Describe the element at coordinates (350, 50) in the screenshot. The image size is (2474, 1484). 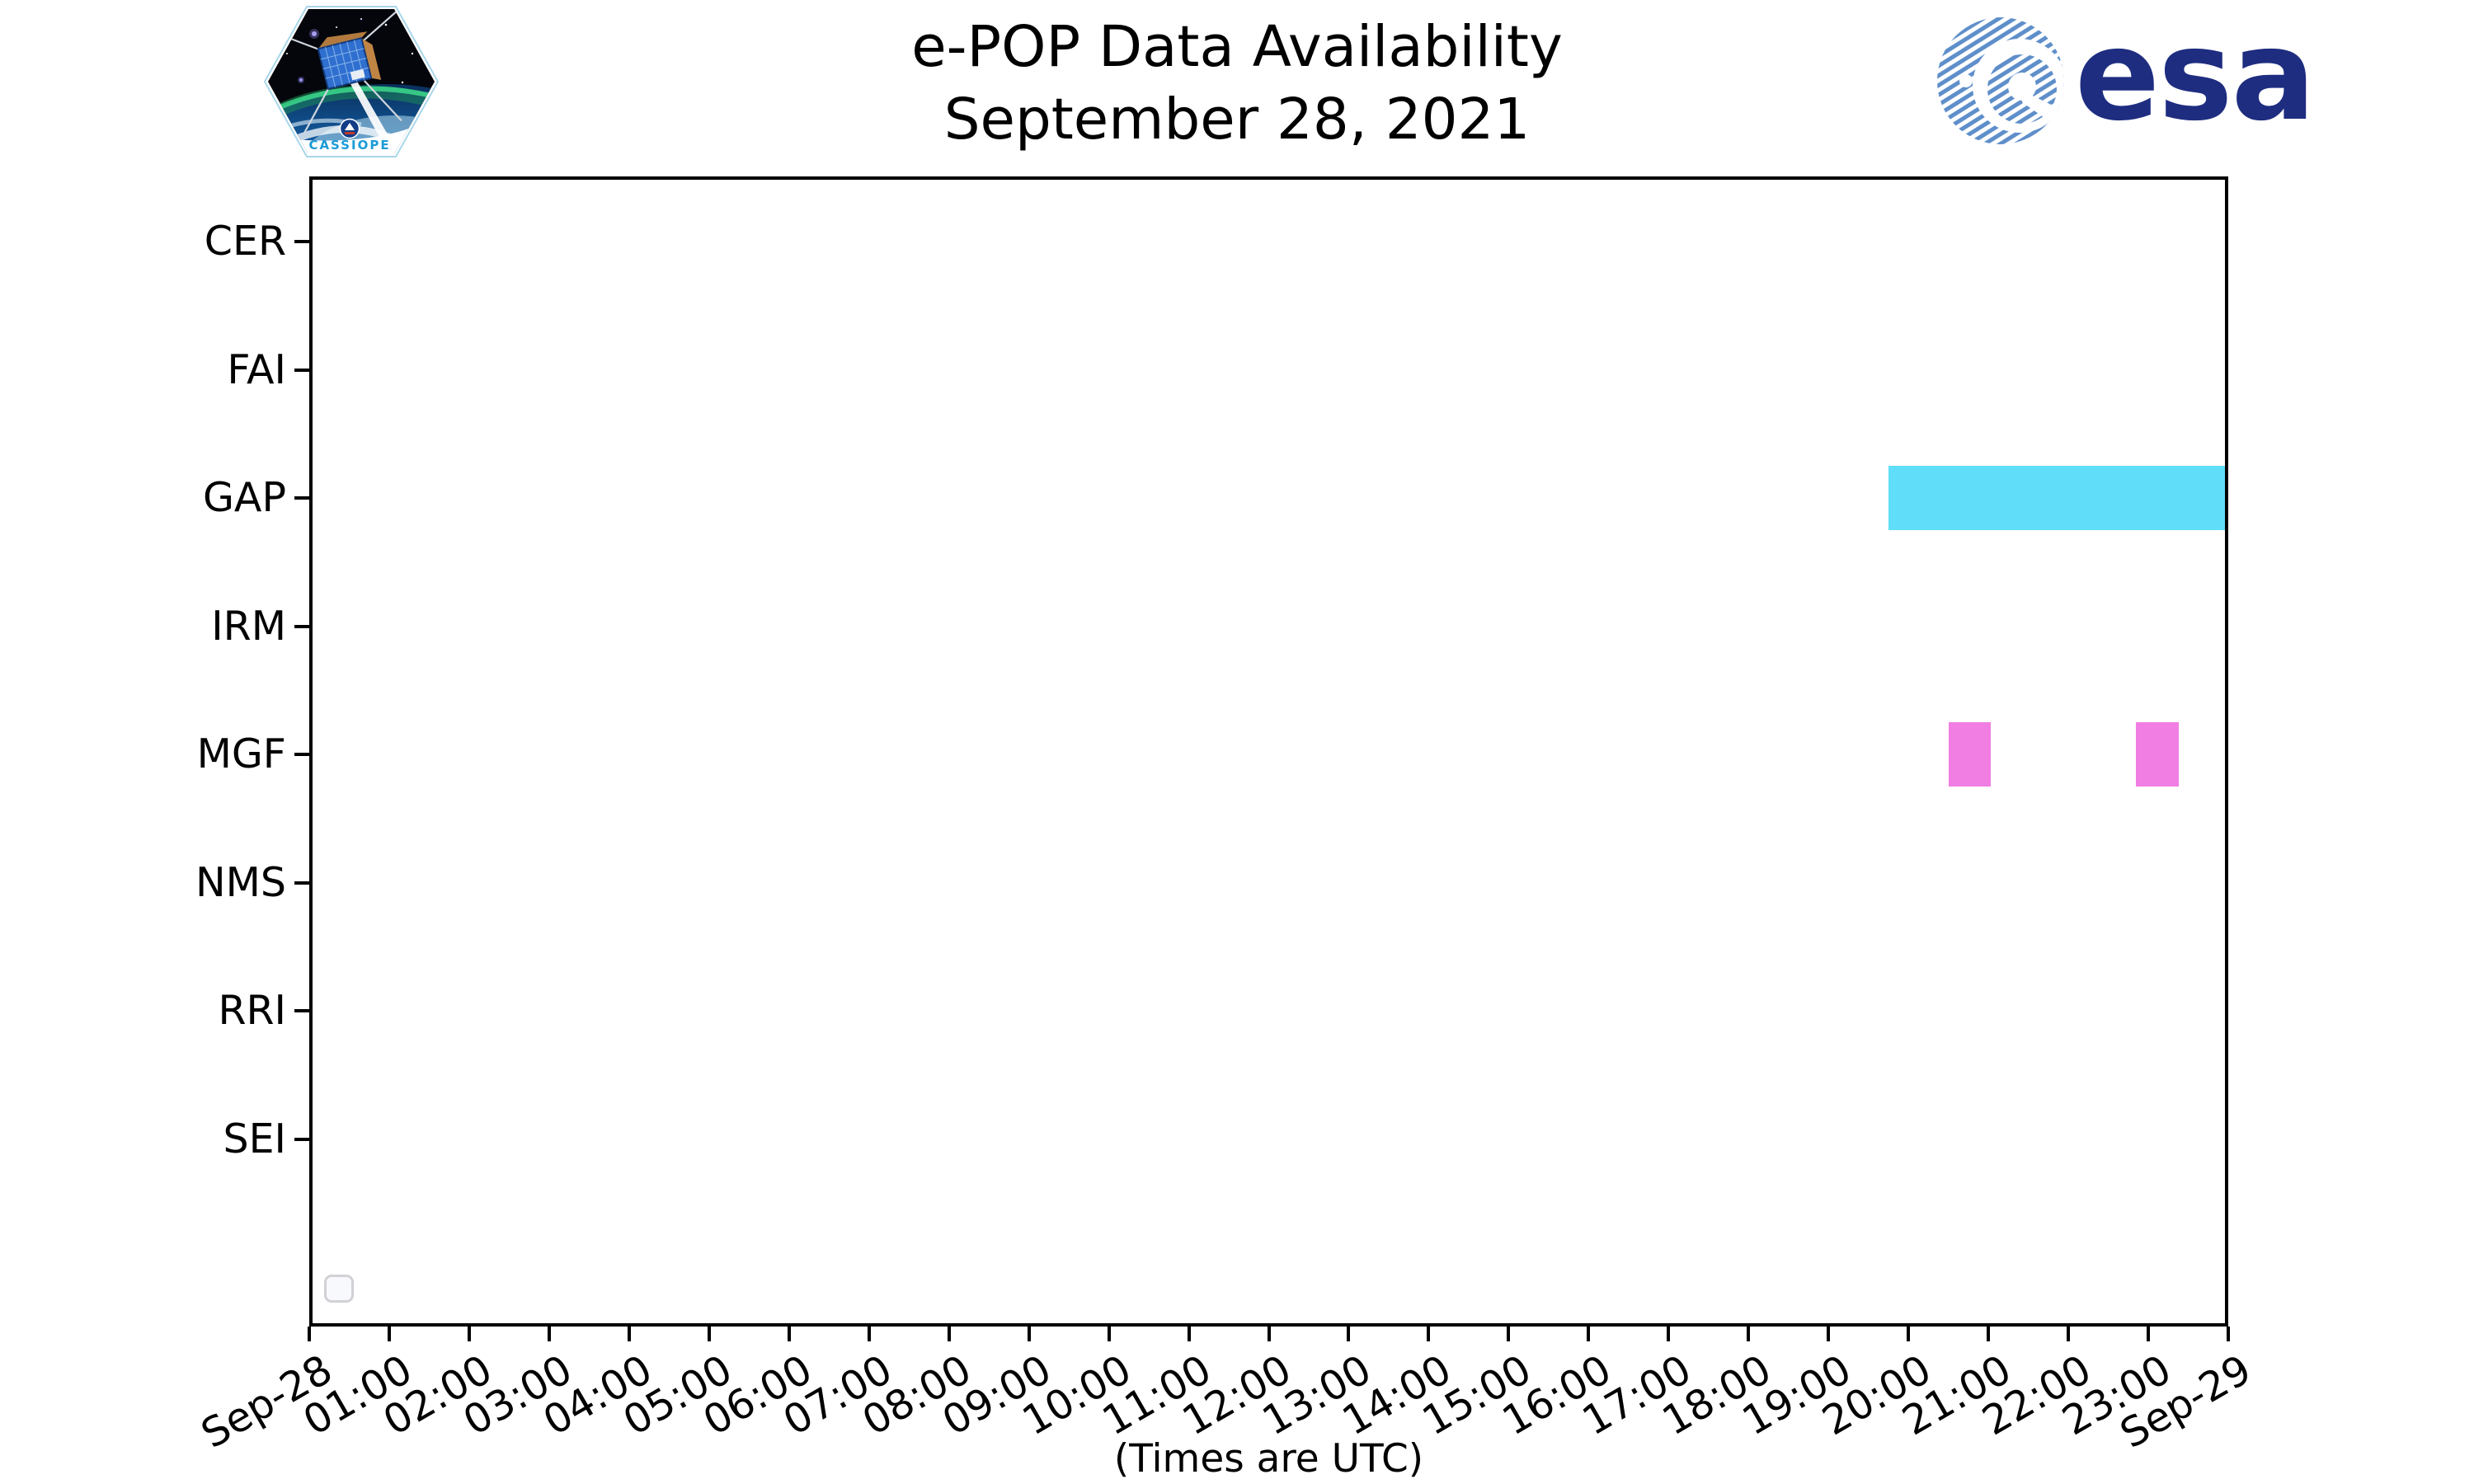
I see `stars` at that location.